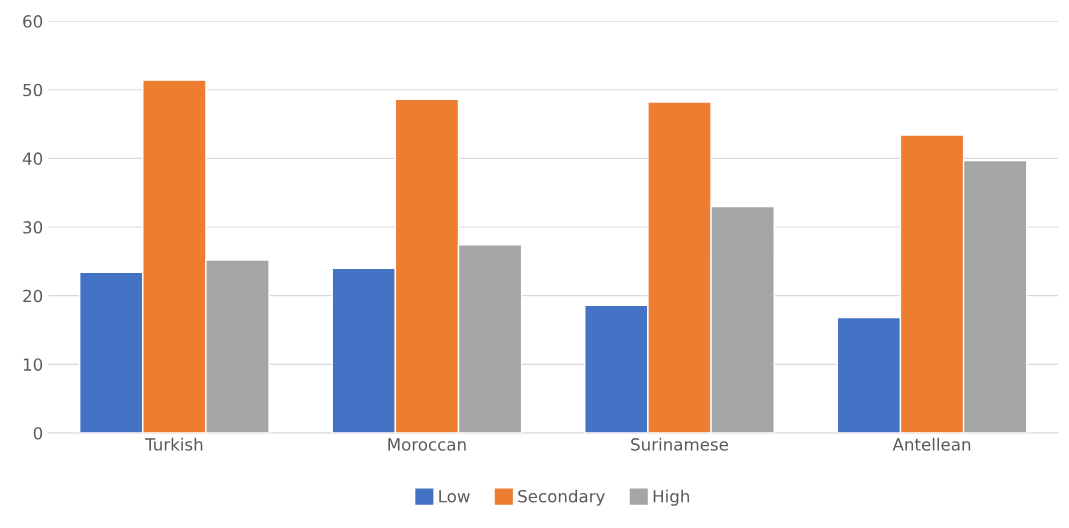 The height and width of the screenshot is (528, 1069). Describe the element at coordinates (427, 444) in the screenshot. I see `x-tick-label: Moroccan` at that location.